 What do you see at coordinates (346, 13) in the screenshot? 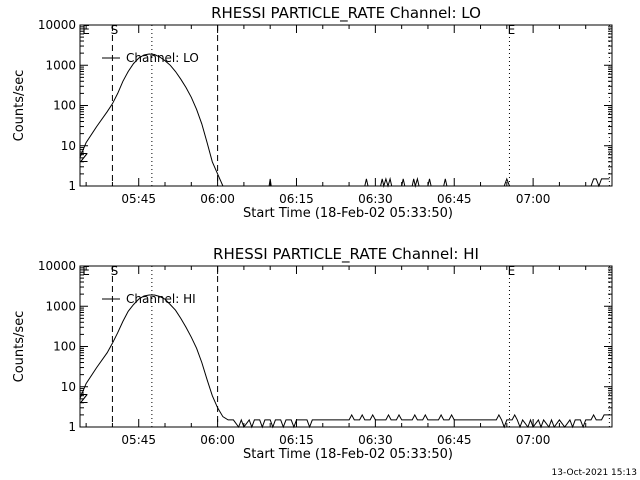
I see `chart-title: RHESSI PARTICLE_RATE Channel: LO` at bounding box center [346, 13].